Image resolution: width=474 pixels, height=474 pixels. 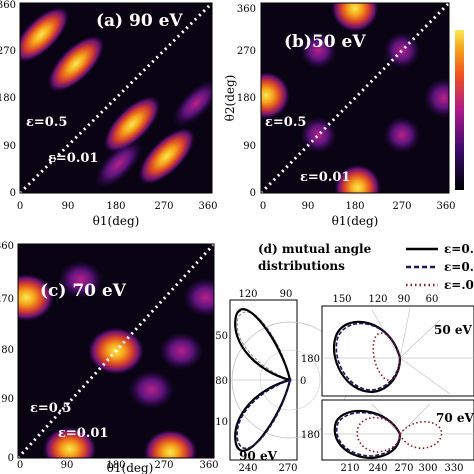 I want to click on panel-c-ytick: 90, so click(x=7, y=399).